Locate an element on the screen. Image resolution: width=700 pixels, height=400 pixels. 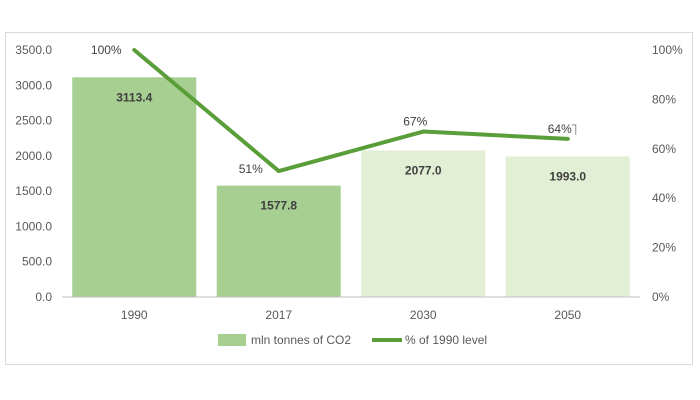
bar-1990 is located at coordinates (134, 187).